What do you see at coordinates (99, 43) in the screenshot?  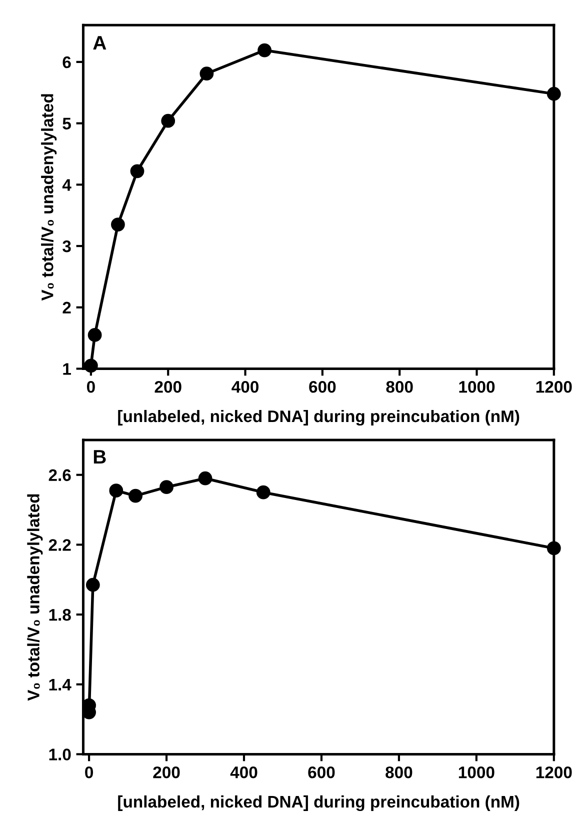 I see `chart-title: A` at bounding box center [99, 43].